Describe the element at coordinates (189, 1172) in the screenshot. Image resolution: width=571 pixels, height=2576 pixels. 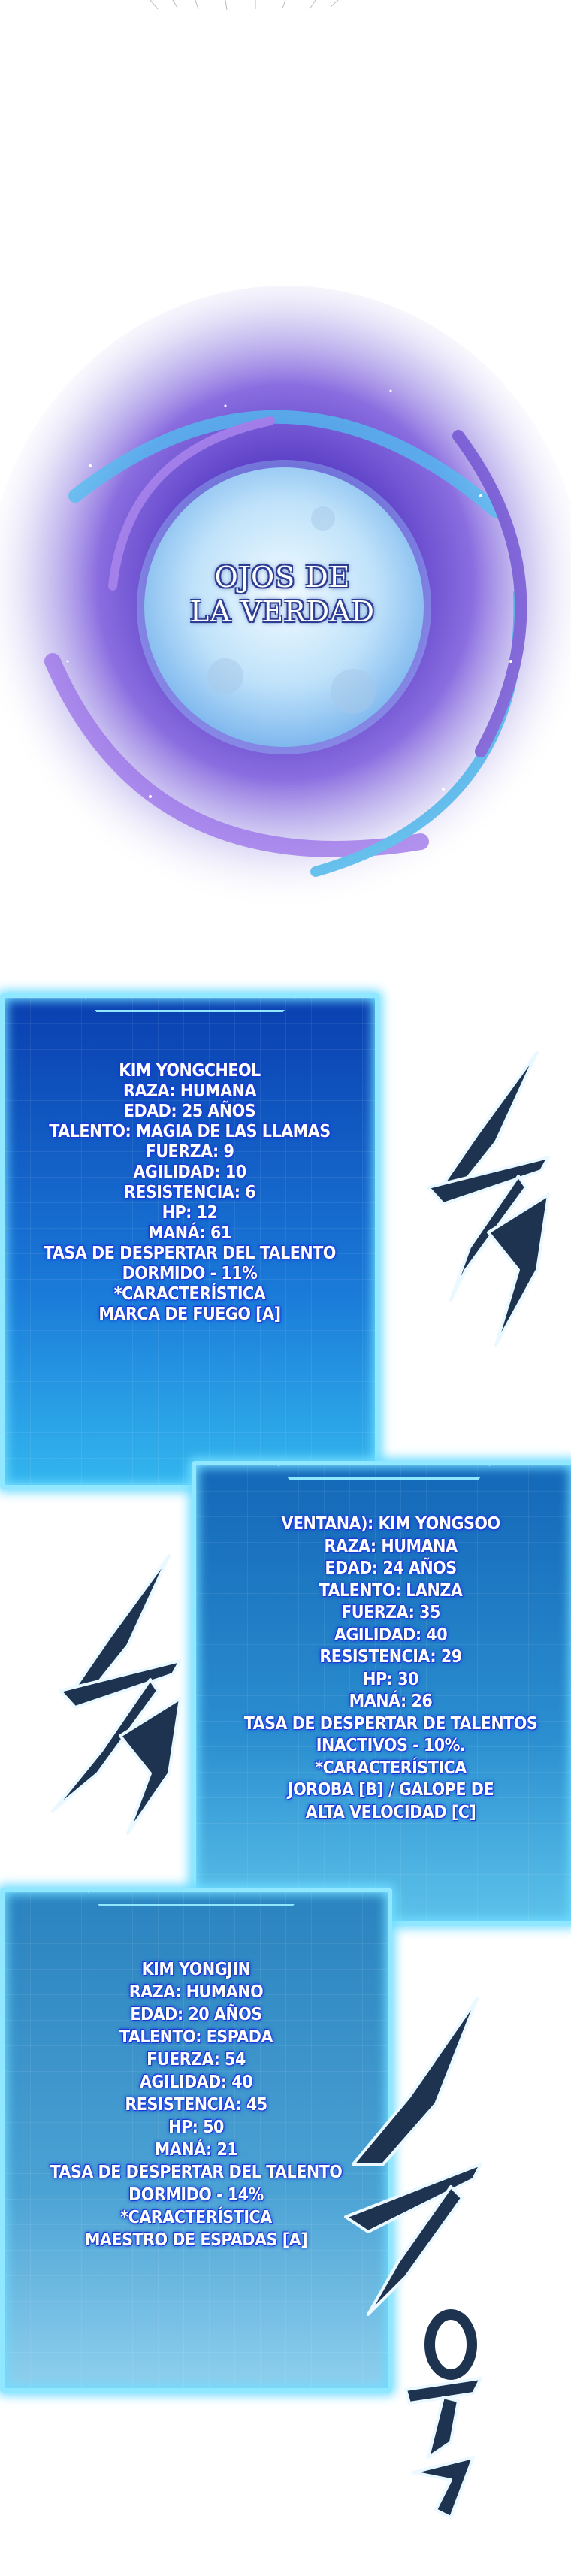
I see `status-line: AGILIDAD: 10` at that location.